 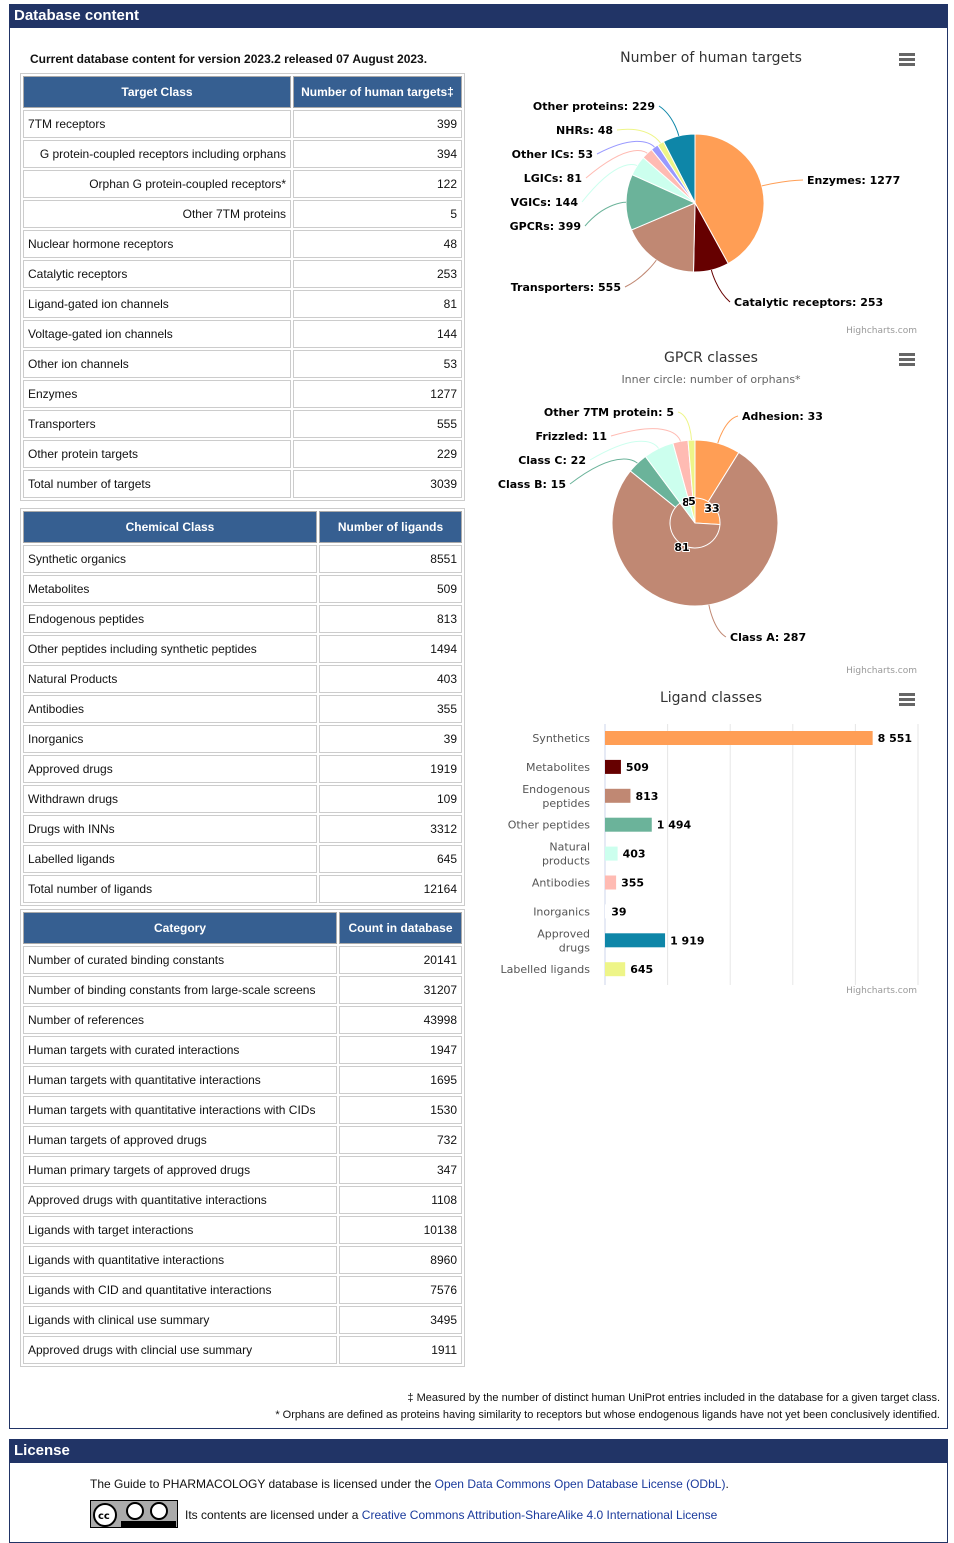 What do you see at coordinates (157, 124) in the screenshot?
I see `row-label: 7TM receptors` at bounding box center [157, 124].